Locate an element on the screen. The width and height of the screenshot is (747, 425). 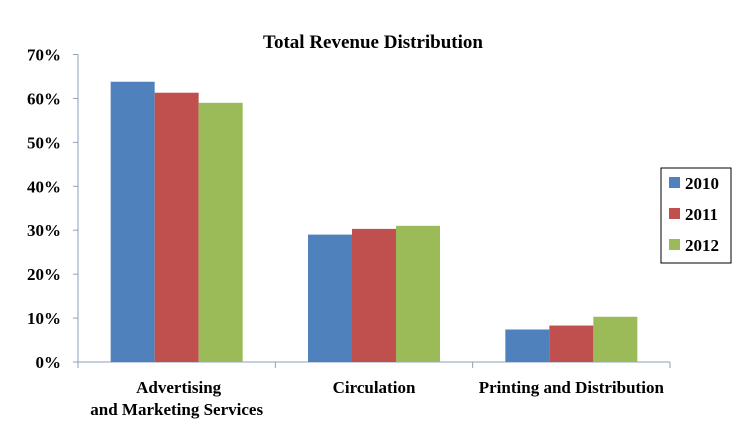
y-tick-label: 40% is located at coordinates (44, 186).